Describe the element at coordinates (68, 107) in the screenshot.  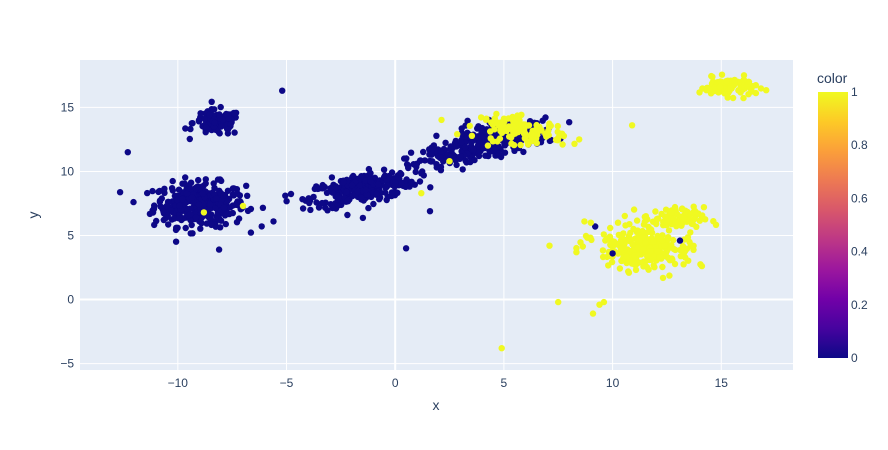
I see `y-tick-label: 15` at that location.